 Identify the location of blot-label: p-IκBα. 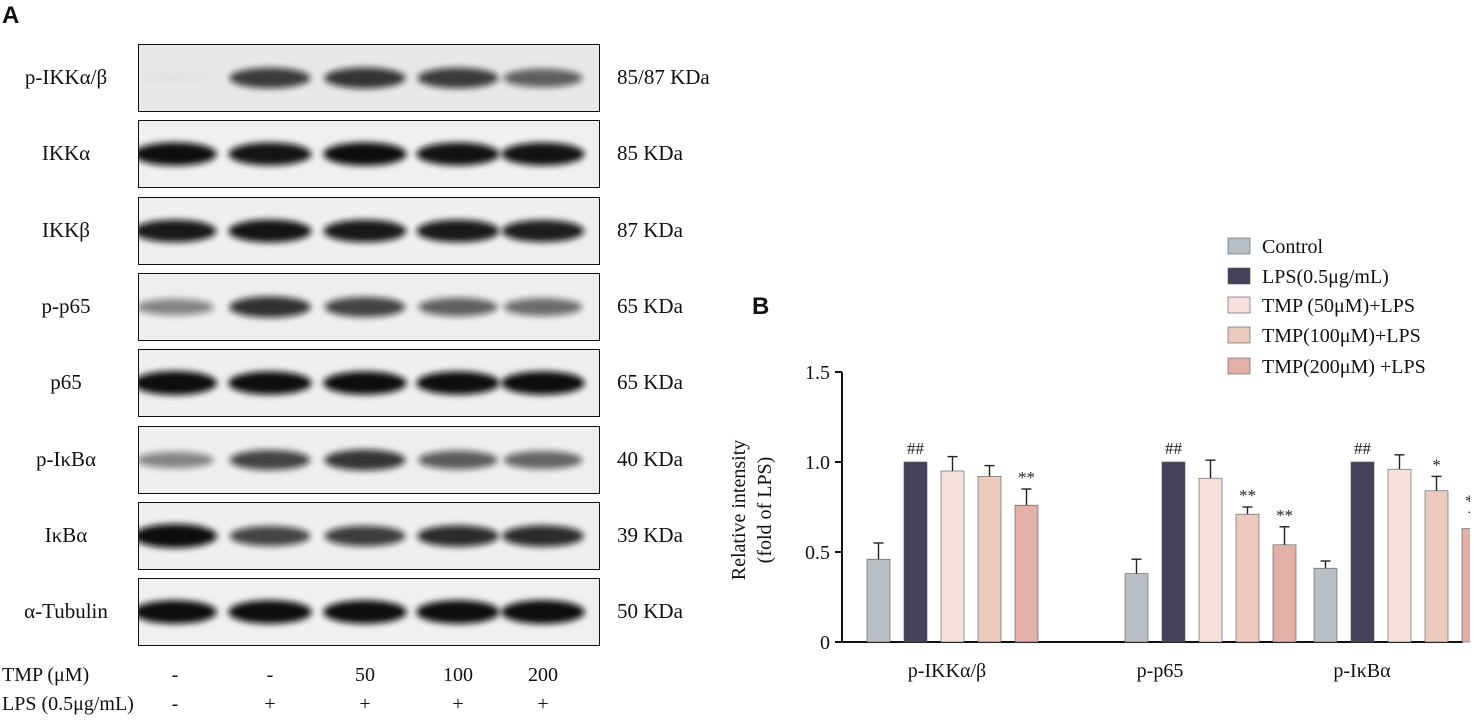
(66, 459).